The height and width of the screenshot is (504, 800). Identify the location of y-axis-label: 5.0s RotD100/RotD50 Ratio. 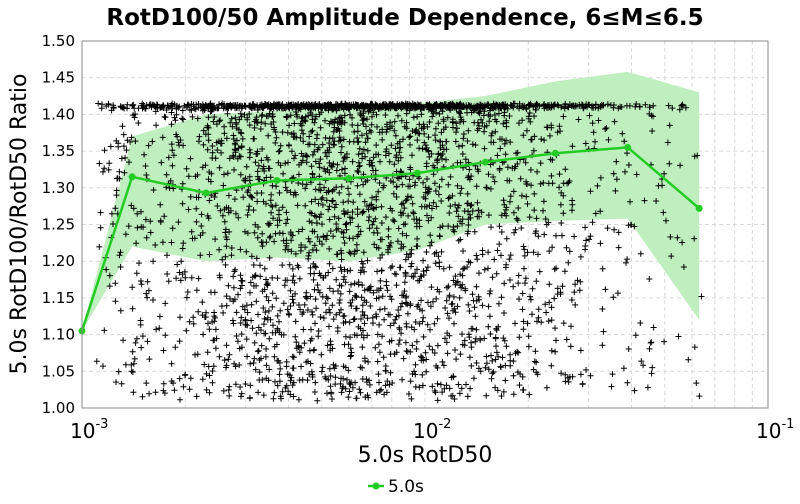
(19, 224).